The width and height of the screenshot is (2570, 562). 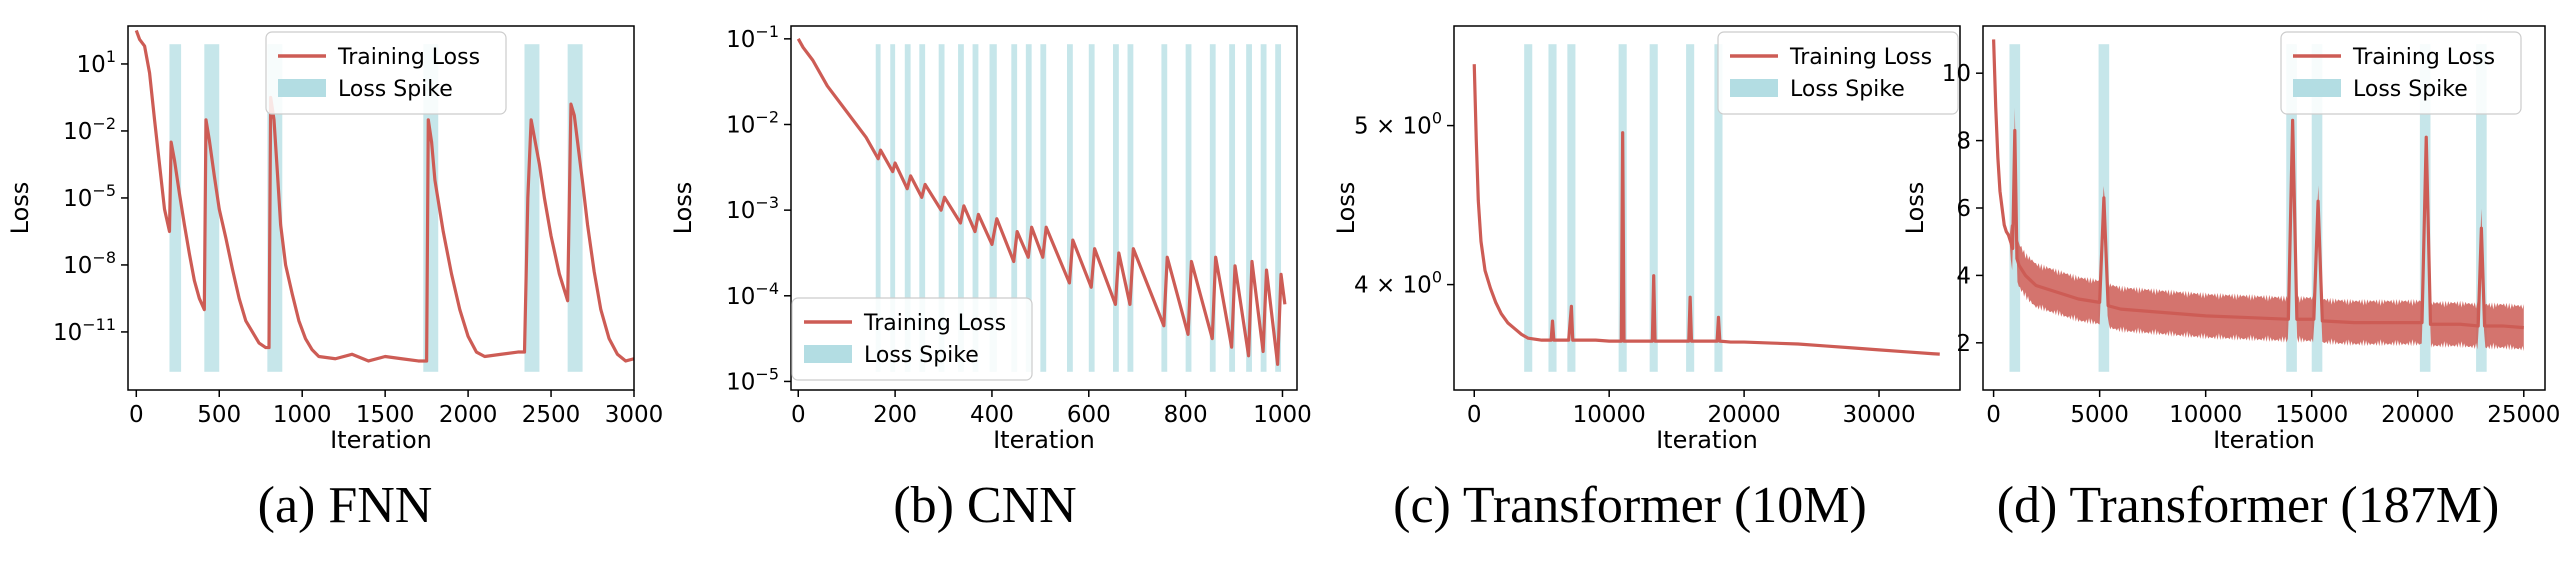 What do you see at coordinates (1963, 209) in the screenshot?
I see `y-tick-label: 6` at bounding box center [1963, 209].